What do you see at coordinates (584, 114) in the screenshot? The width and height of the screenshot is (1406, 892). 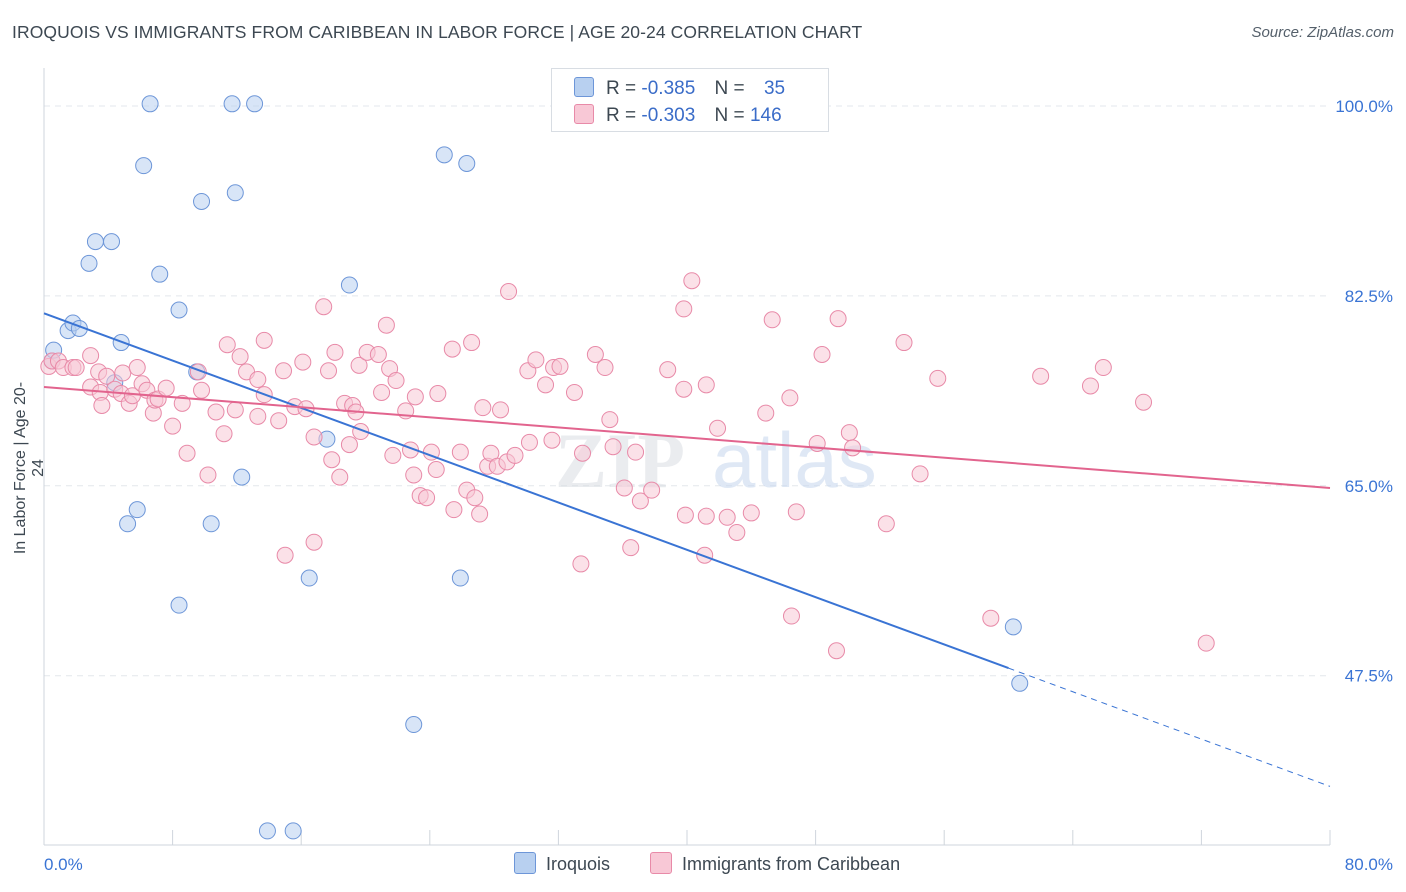 I see `legend-swatch-caribbean` at bounding box center [584, 114].